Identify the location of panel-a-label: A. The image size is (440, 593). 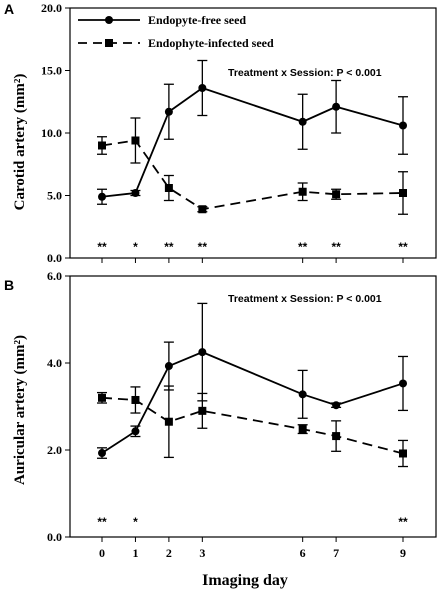
(9, 9).